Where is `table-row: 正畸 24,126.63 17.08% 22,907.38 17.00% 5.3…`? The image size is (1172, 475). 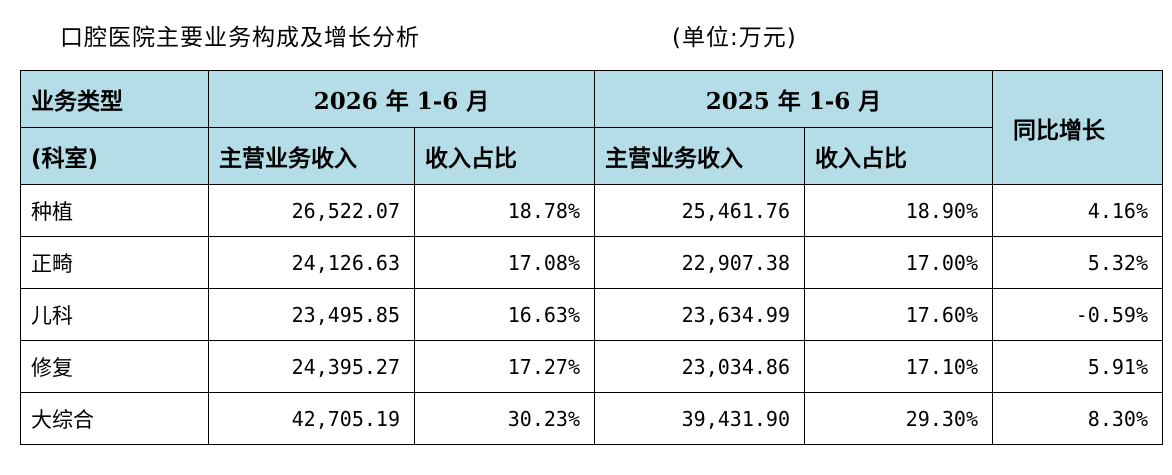
table-row: 正畸 24,126.63 17.08% 22,907.38 17.00% 5.3… is located at coordinates (591, 262).